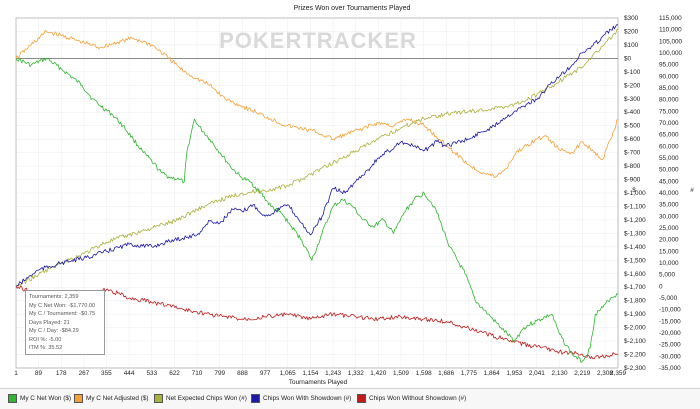  Describe the element at coordinates (46, 398) in the screenshot. I see `legend-label: My C Net Won ($)` at that location.